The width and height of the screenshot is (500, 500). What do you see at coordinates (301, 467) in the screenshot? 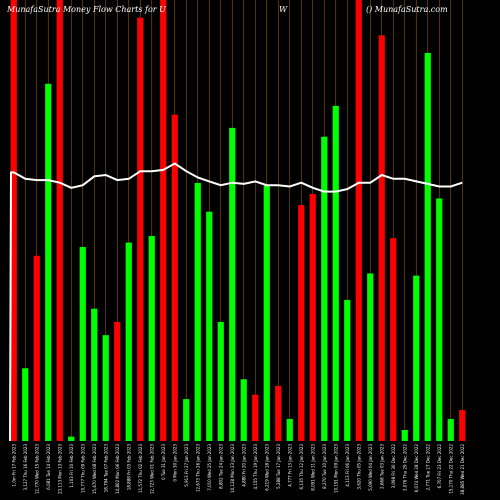
I see `tick-label: 6,135 Thu 12 Jan 2023` at bounding box center [301, 467].